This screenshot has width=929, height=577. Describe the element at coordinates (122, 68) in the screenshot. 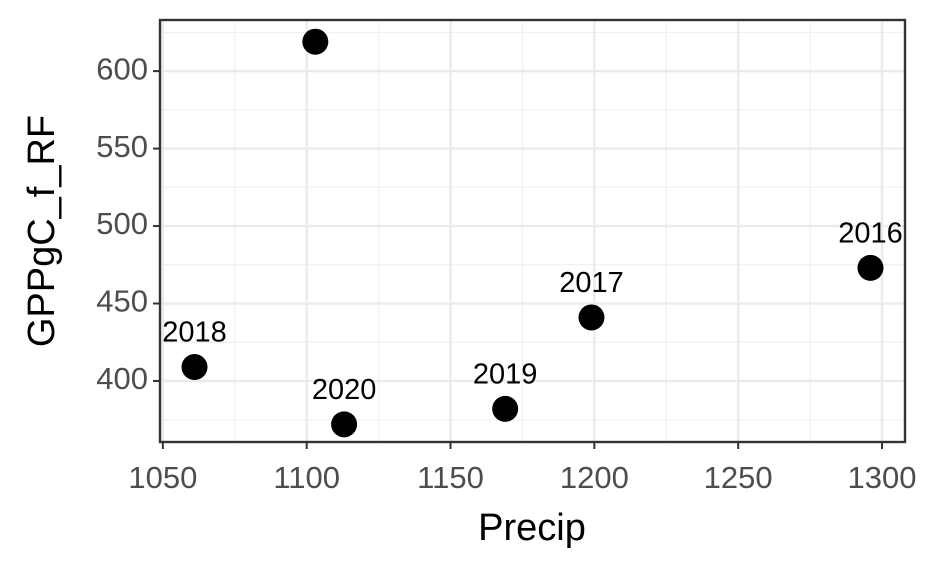

I see `y-tick-label: 600` at that location.